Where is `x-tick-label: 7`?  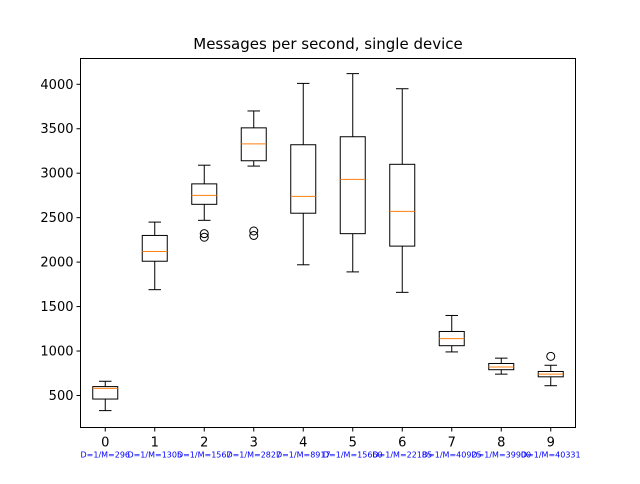
x-tick-label: 7 is located at coordinates (452, 443).